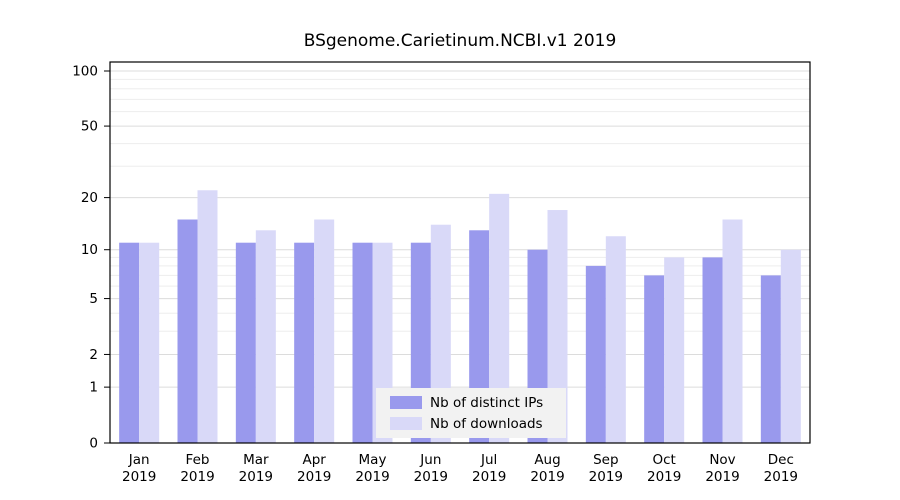  I want to click on bar-distinct-ips-feb, so click(187, 331).